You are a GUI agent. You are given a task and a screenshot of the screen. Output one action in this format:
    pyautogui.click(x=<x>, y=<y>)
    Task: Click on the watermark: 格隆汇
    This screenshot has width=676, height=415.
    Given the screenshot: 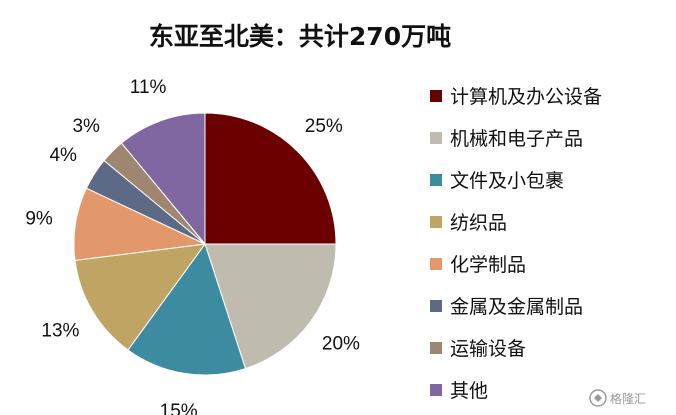 What is the action you would take?
    pyautogui.click(x=617, y=398)
    